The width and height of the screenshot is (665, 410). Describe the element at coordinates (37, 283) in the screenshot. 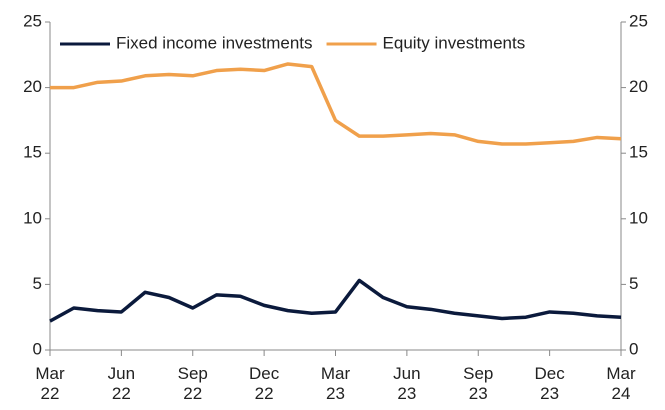

I see `y-tick-label: 5` at that location.